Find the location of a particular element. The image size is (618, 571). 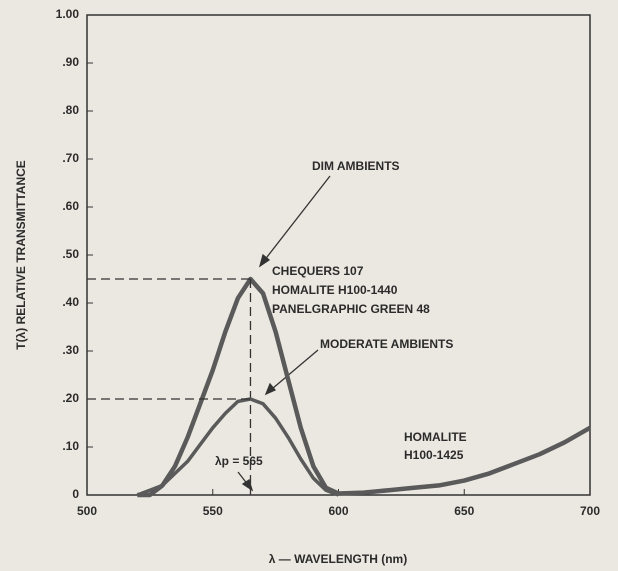

annotation: H100-1425 is located at coordinates (434, 455).